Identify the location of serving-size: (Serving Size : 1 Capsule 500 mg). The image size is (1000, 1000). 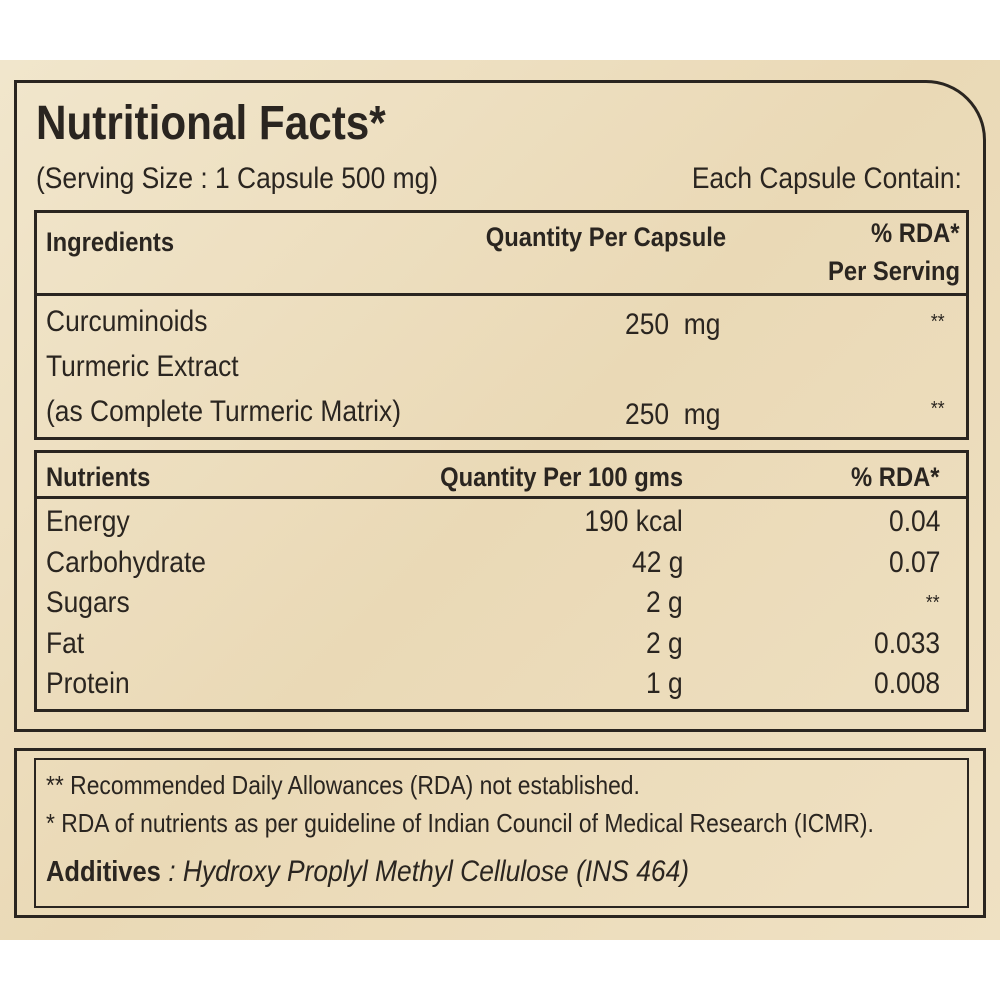
(237, 178).